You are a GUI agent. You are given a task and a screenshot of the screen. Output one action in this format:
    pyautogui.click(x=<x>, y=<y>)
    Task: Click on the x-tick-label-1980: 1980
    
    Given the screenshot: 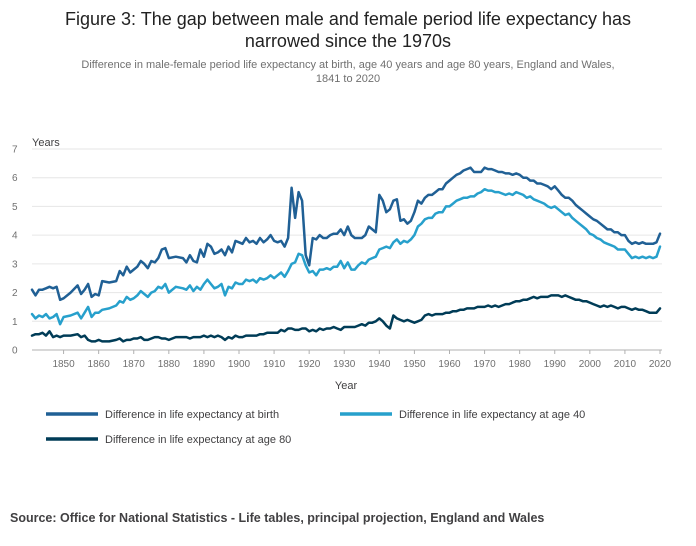 What is the action you would take?
    pyautogui.click(x=520, y=364)
    